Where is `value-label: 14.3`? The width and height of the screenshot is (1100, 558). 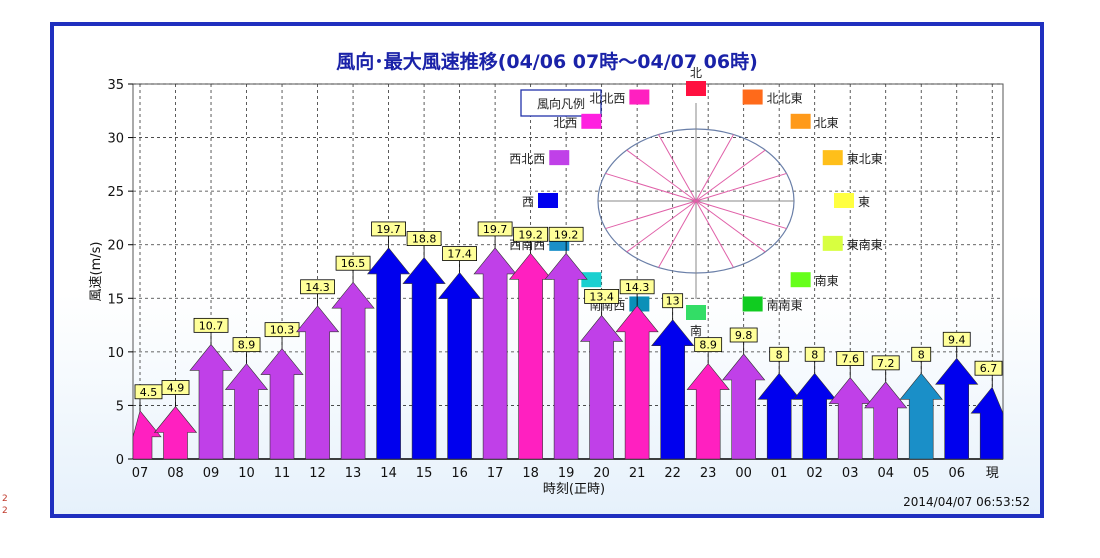
value-label: 14.3 is located at coordinates (637, 287).